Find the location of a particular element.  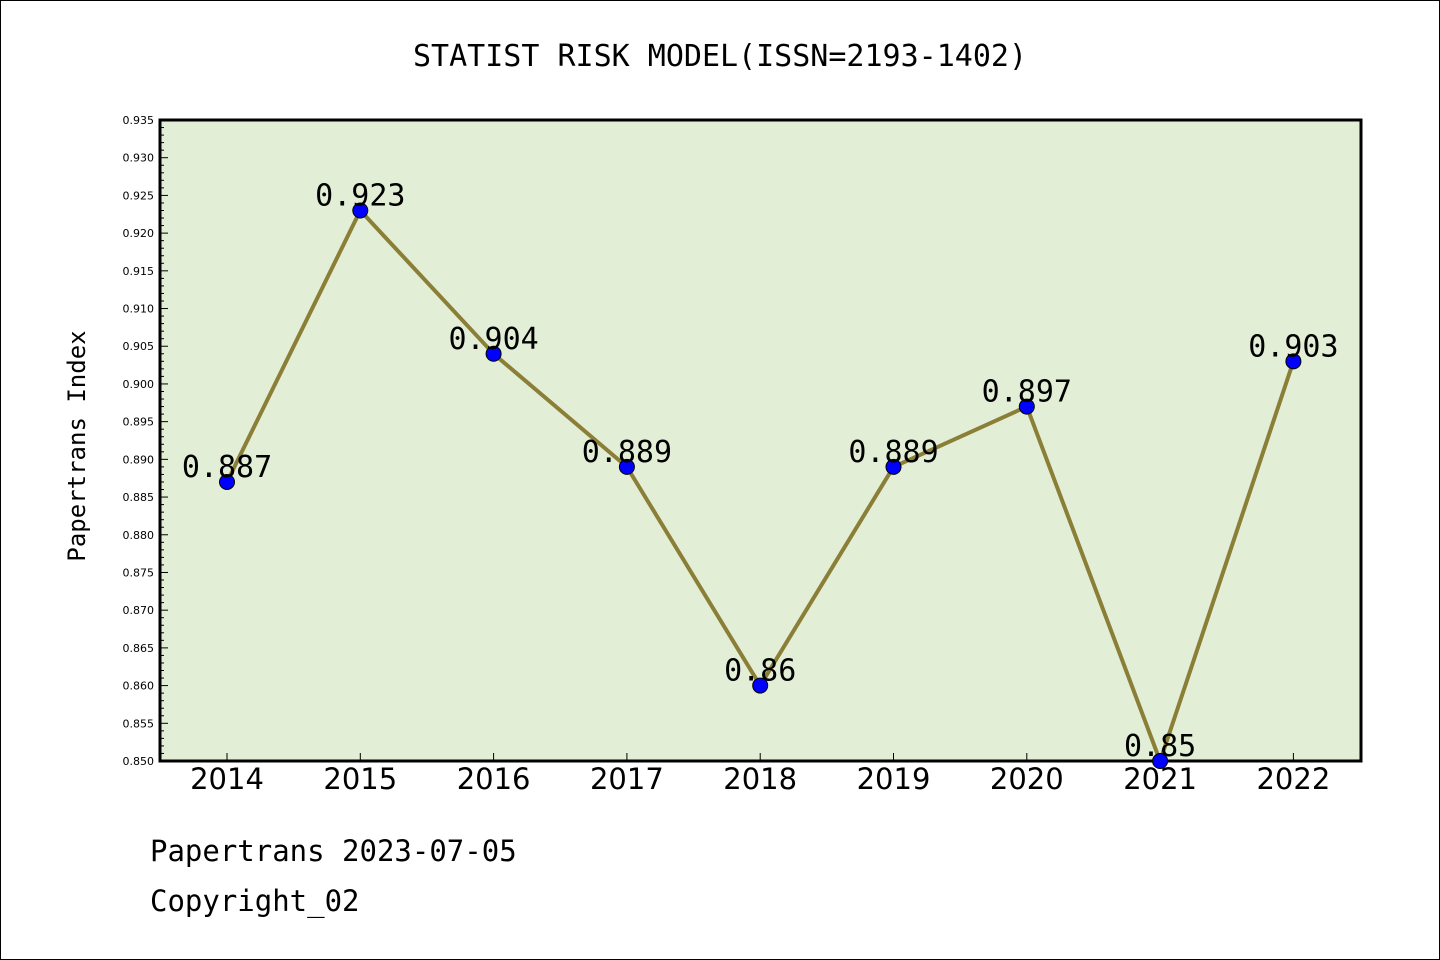

y-tick-label: 0.925 is located at coordinates (139, 195).